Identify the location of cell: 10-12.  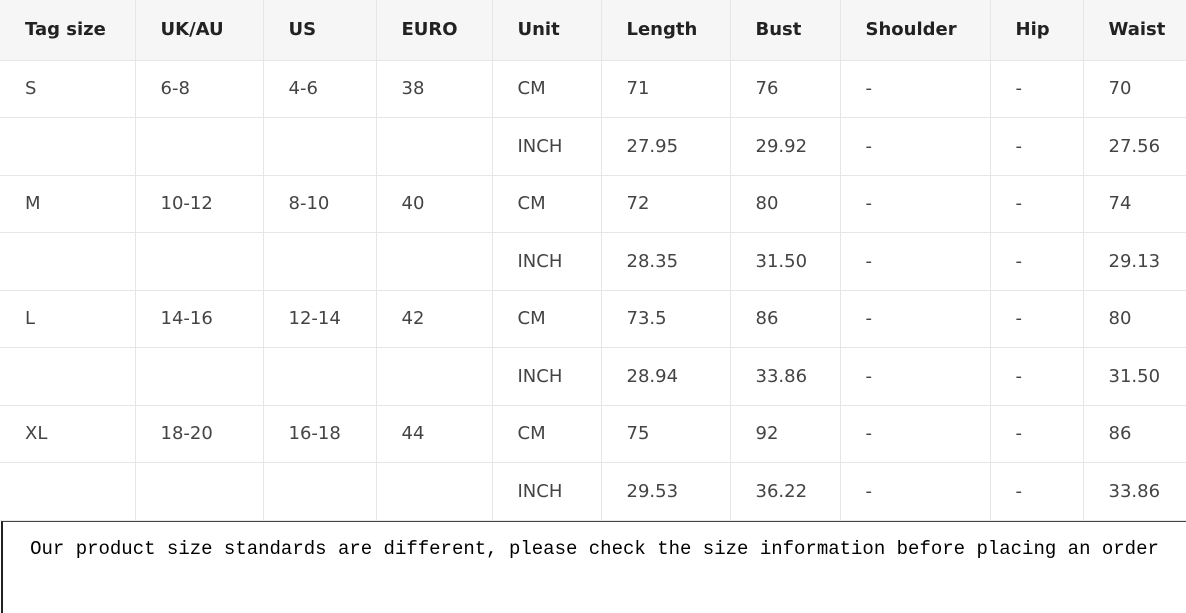
(199, 204).